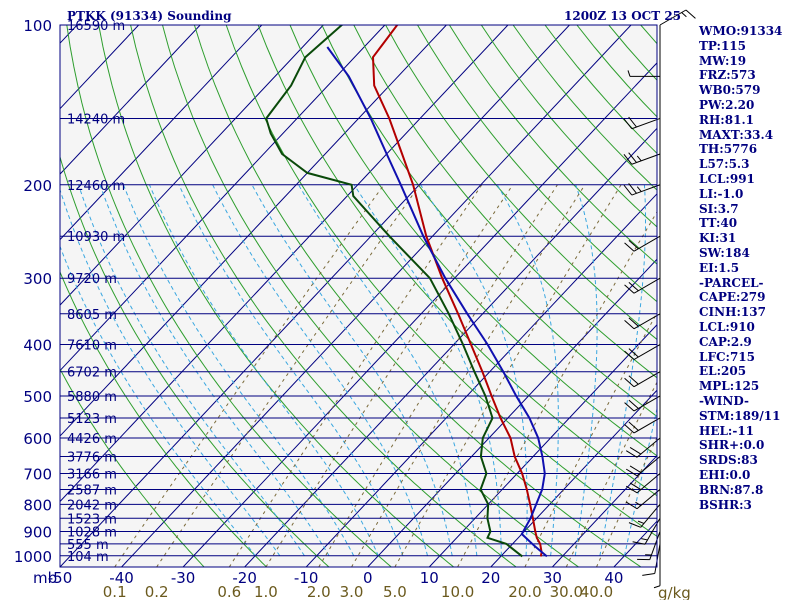 This screenshot has height=600, width=800. What do you see at coordinates (266, 591) in the screenshot?
I see `mixing-ratio-label: 1.0` at bounding box center [266, 591].